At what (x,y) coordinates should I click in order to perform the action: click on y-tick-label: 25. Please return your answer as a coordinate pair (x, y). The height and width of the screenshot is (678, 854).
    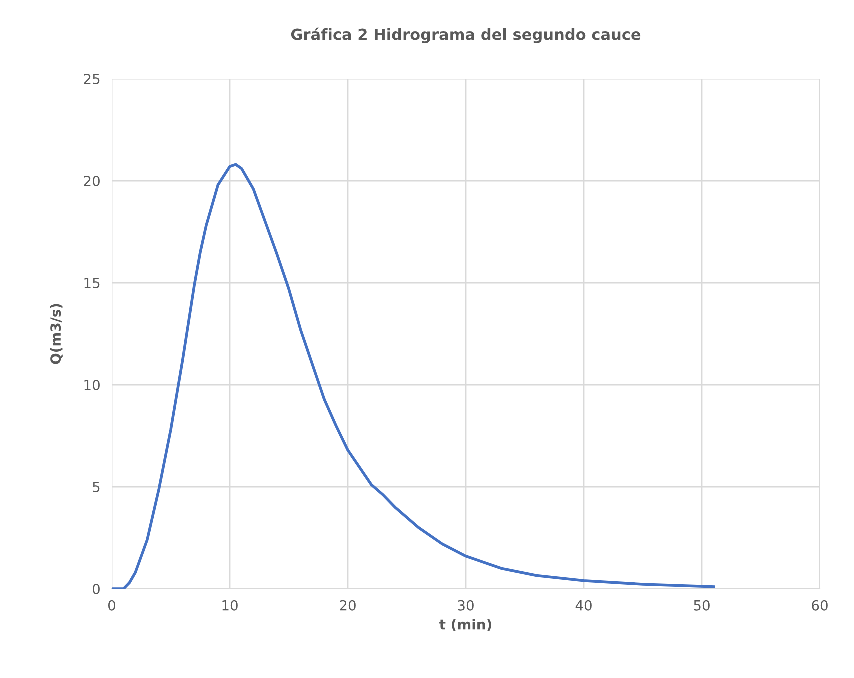
    Looking at the image, I should click on (92, 79).